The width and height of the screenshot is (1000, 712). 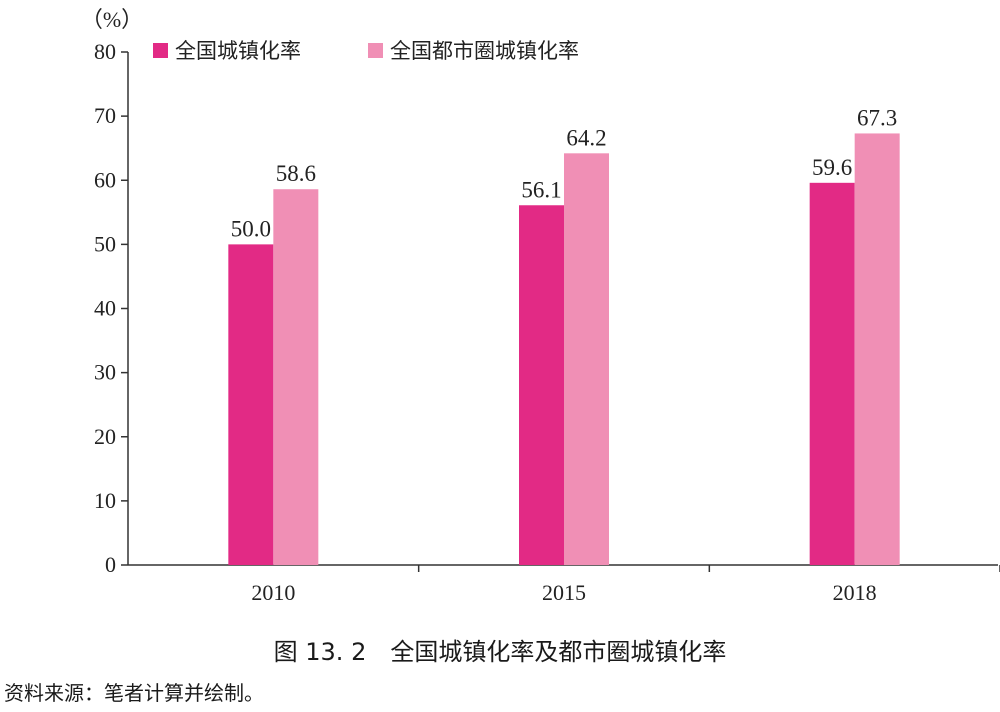 What do you see at coordinates (541, 189) in the screenshot?
I see `data-label: 56.1` at bounding box center [541, 189].